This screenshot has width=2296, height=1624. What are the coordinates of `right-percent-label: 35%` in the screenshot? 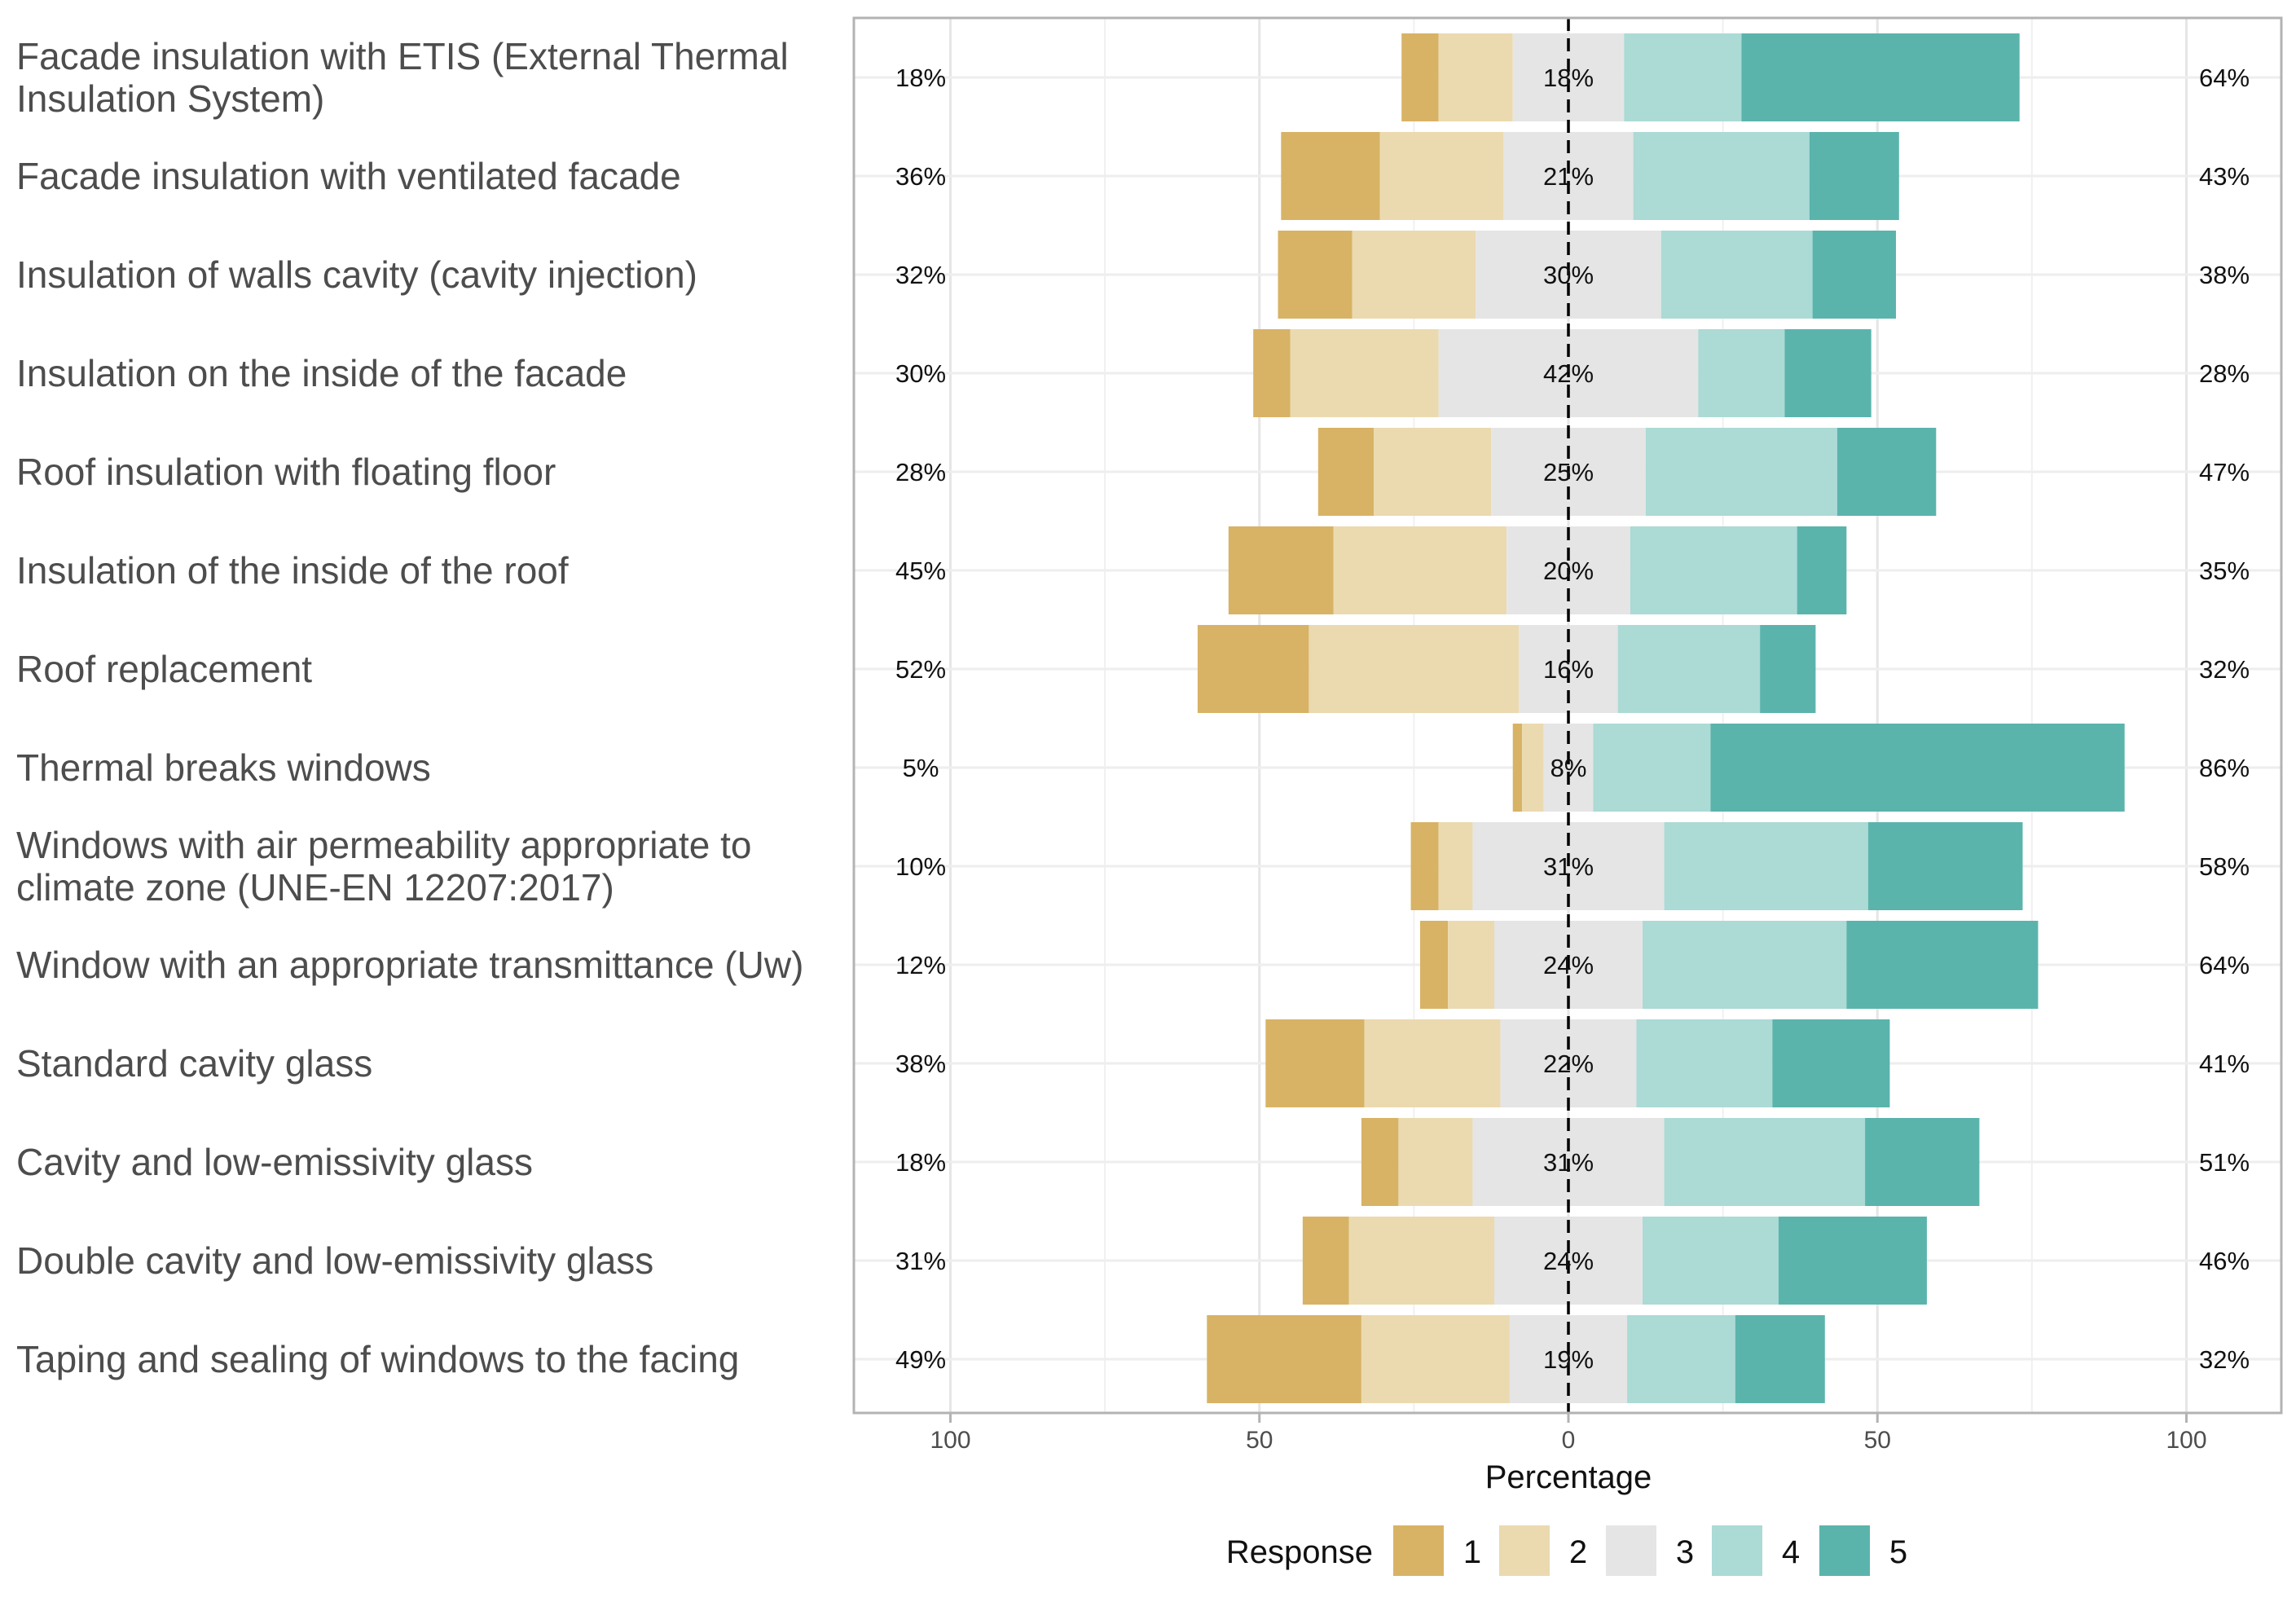 It's located at (2225, 571).